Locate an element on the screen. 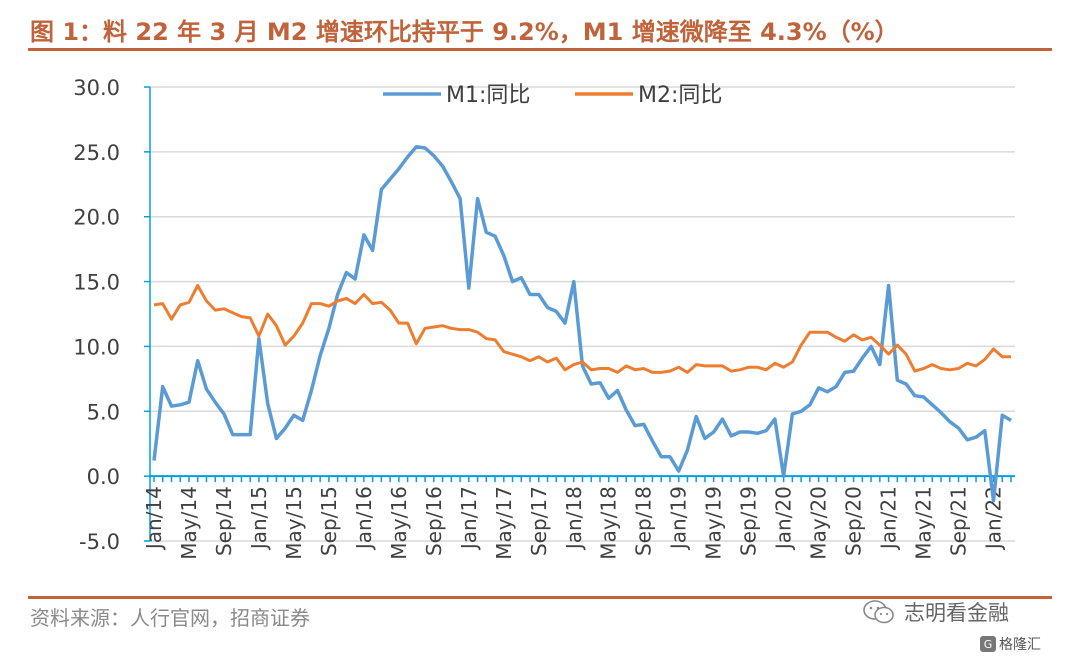 The width and height of the screenshot is (1080, 661). x-tick-label: Sep/16 is located at coordinates (434, 521).